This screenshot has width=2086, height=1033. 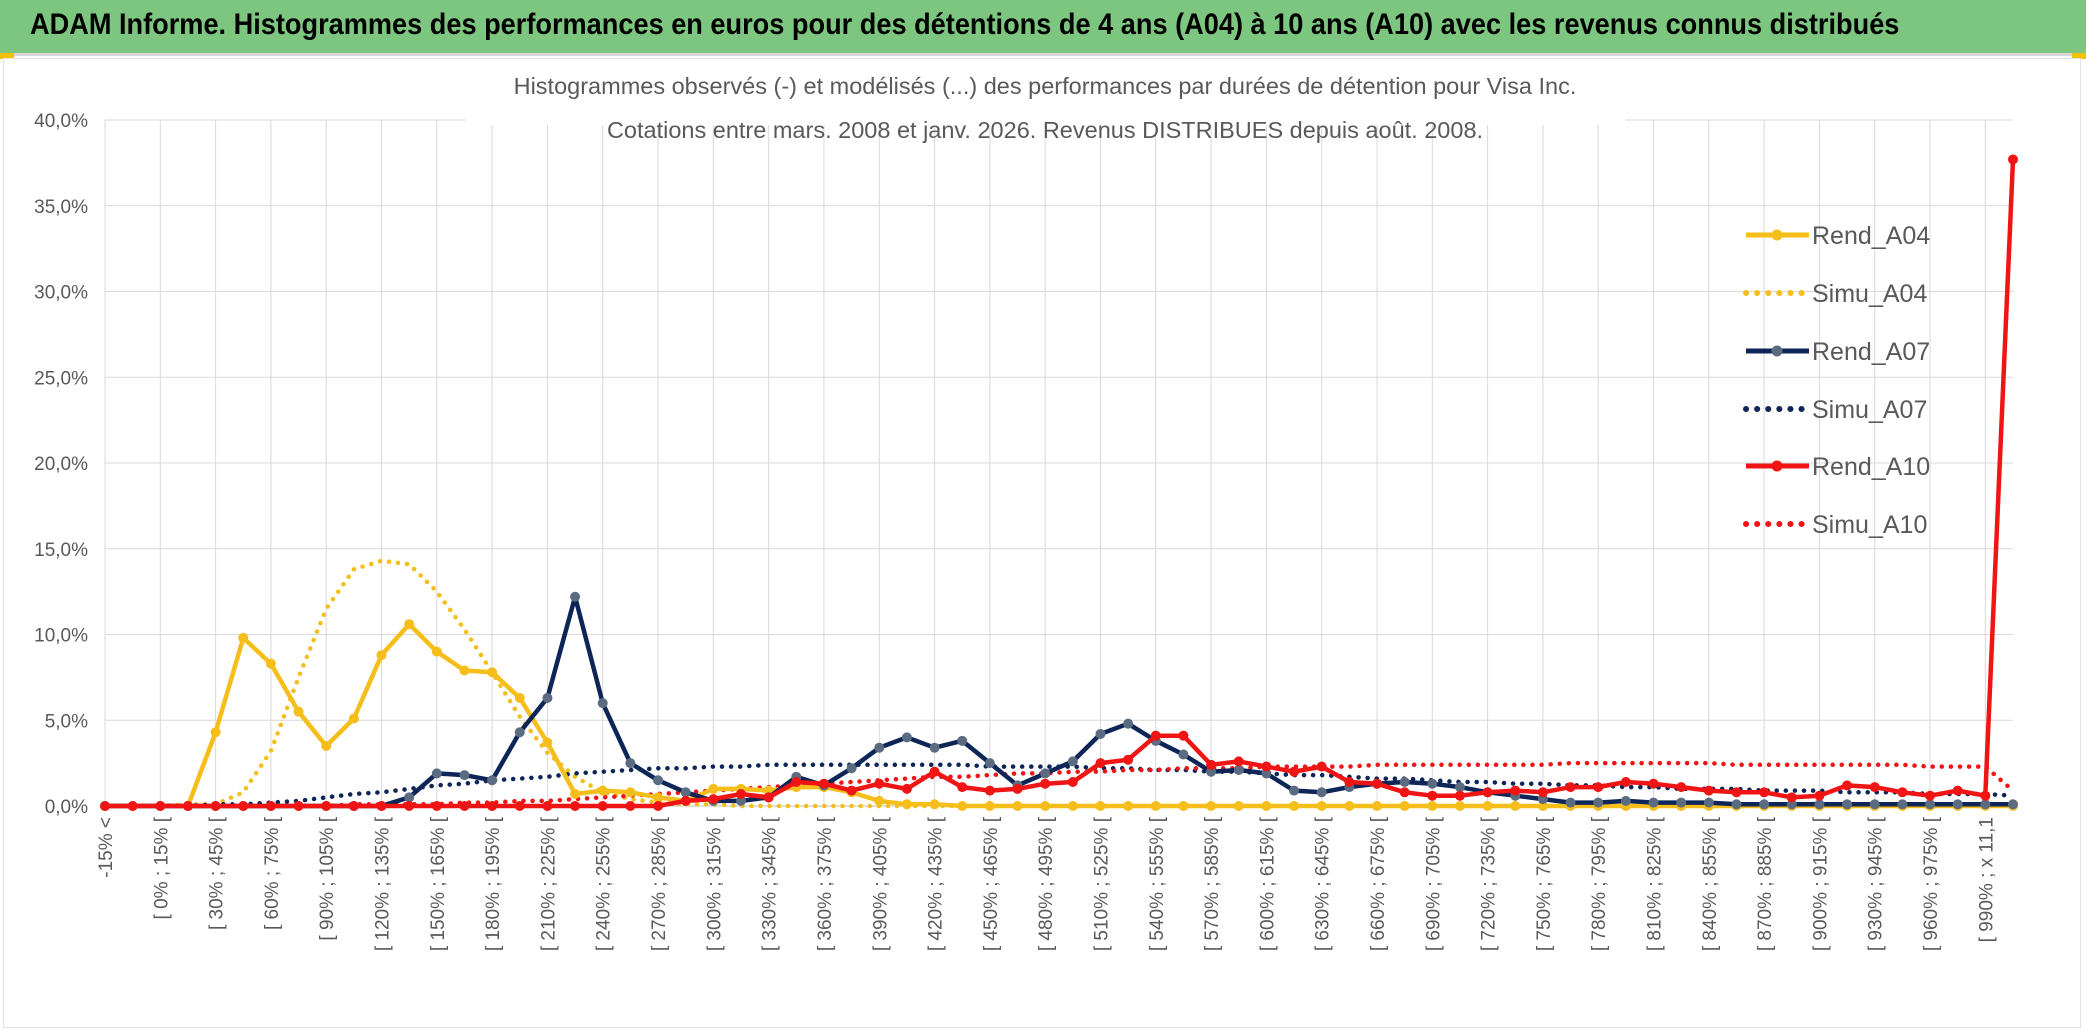 I want to click on x-tick-label: [ 660% ; 675% [, so click(x=1378, y=883).